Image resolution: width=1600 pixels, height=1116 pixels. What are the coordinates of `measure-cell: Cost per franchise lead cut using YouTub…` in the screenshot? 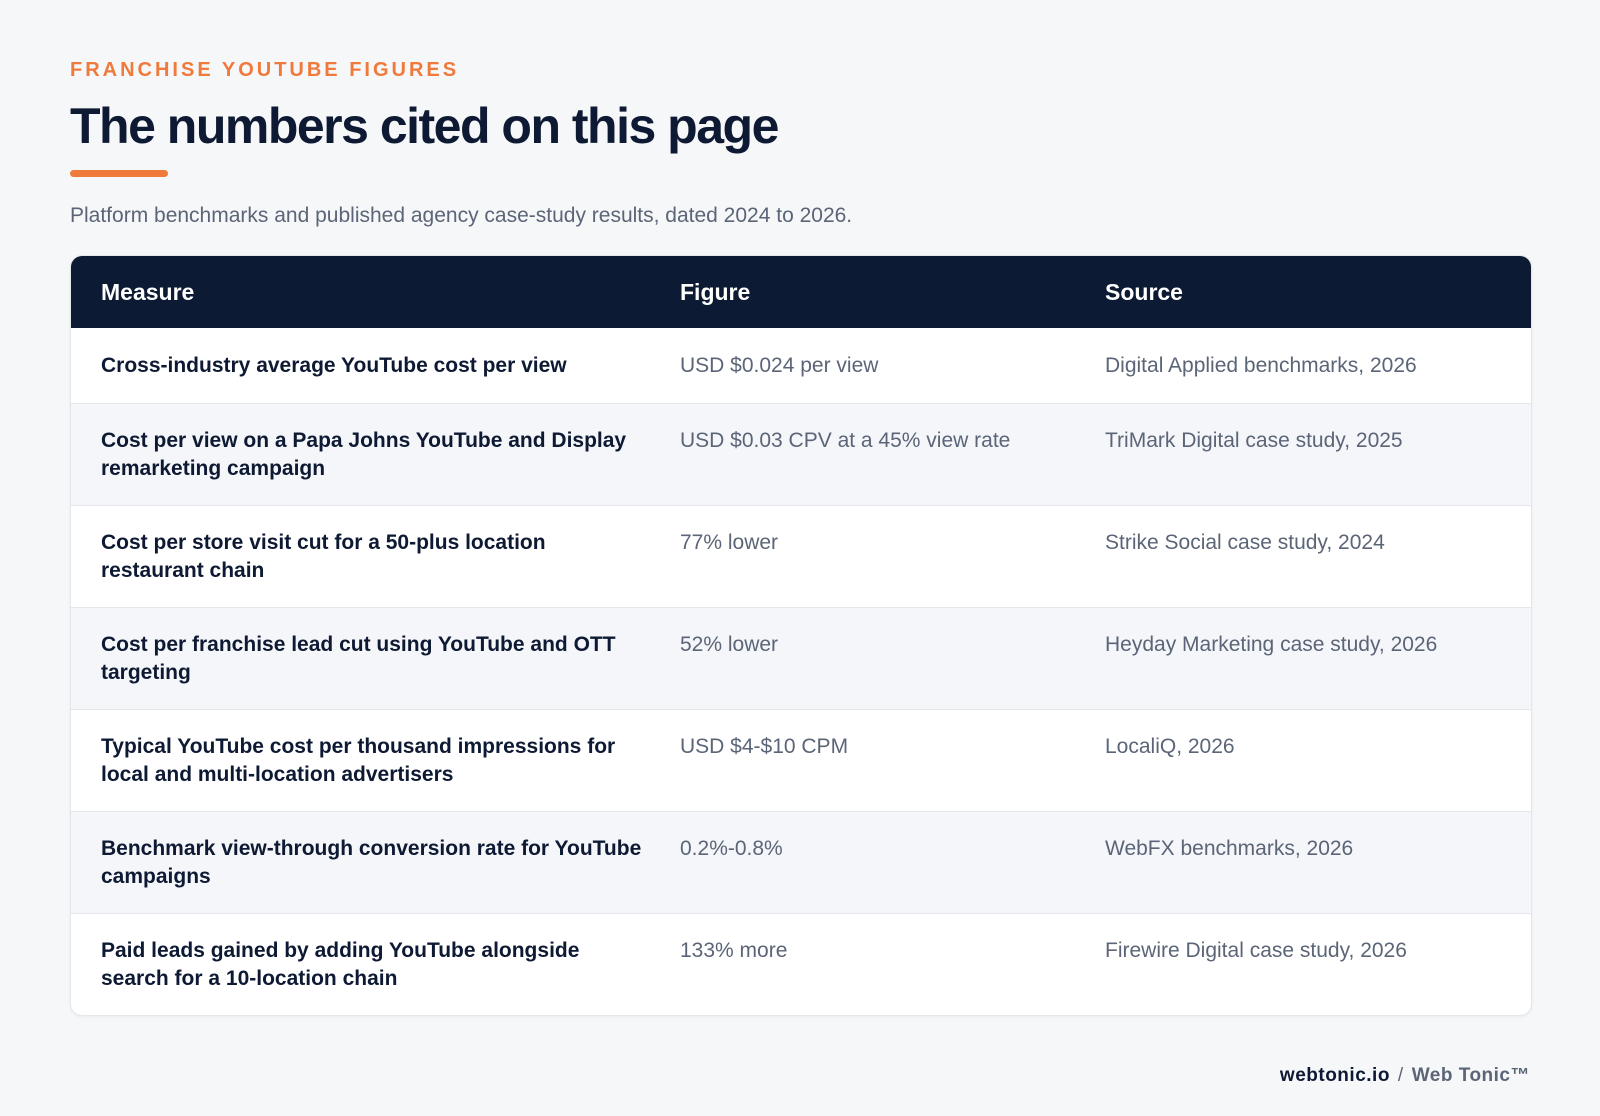 It's located at (358, 658).